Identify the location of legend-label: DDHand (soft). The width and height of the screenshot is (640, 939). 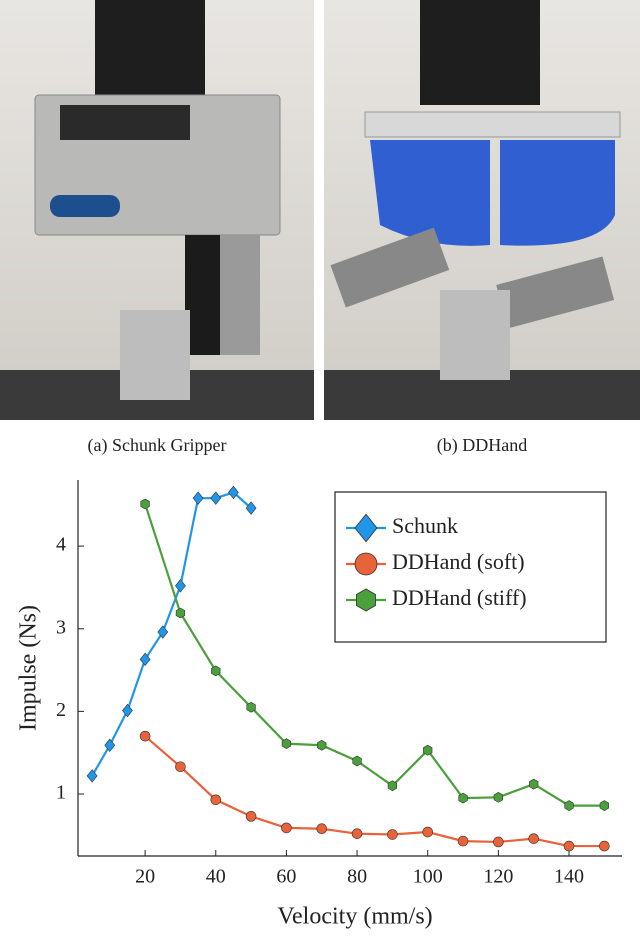
(458, 561).